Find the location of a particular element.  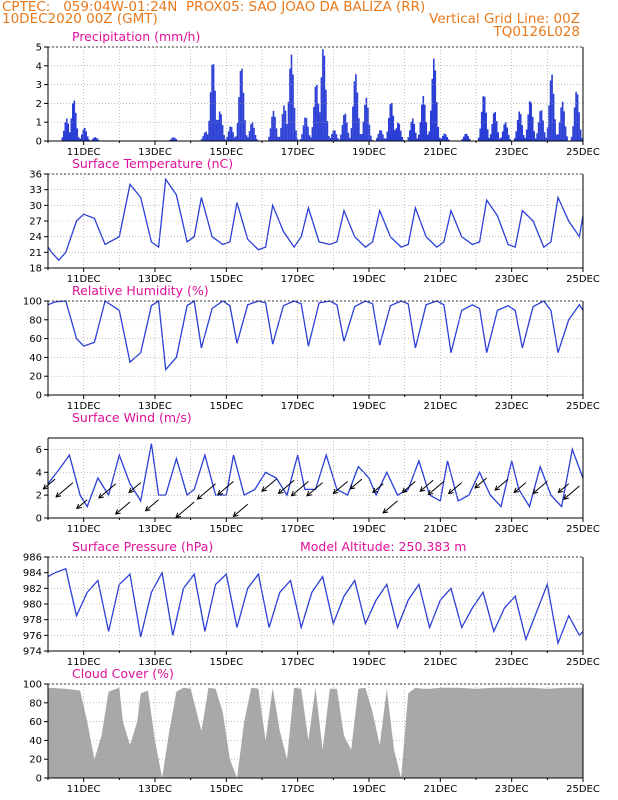

altitude-annotation: Model Altitude: 250.383 m is located at coordinates (383, 546).